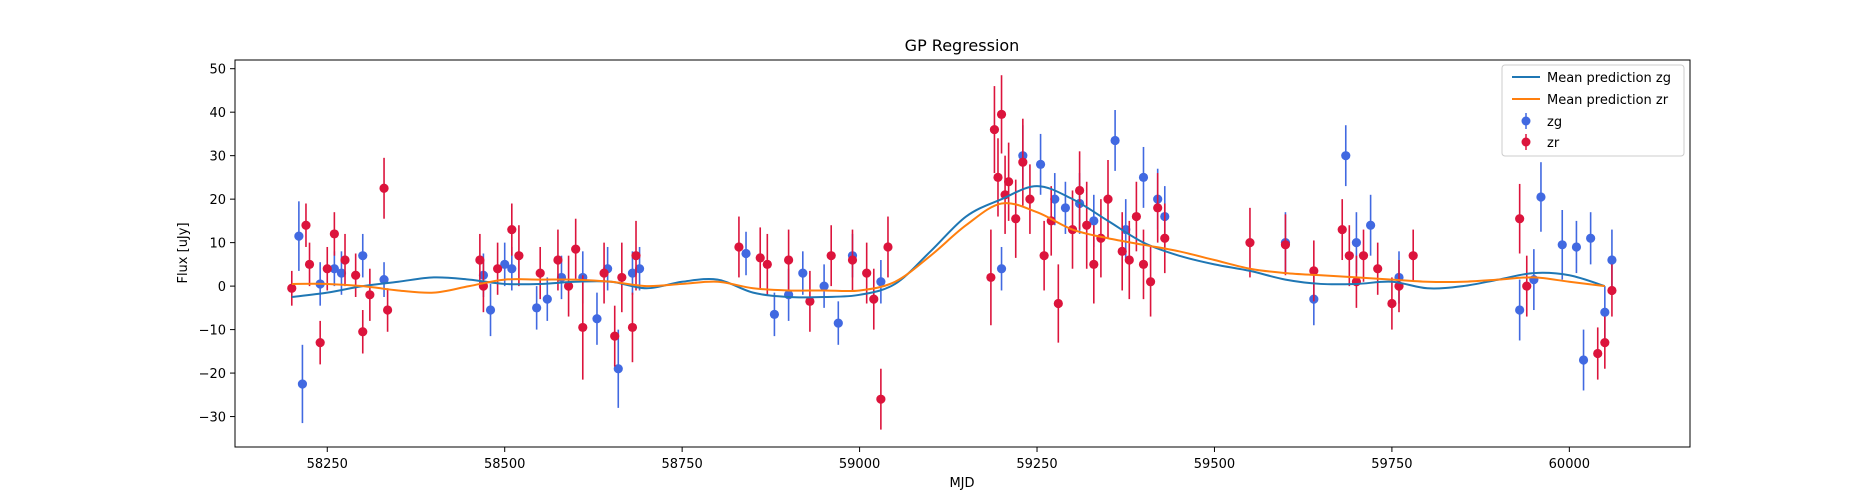 The width and height of the screenshot is (1875, 500). I want to click on x-tick-label: 58250, so click(327, 464).